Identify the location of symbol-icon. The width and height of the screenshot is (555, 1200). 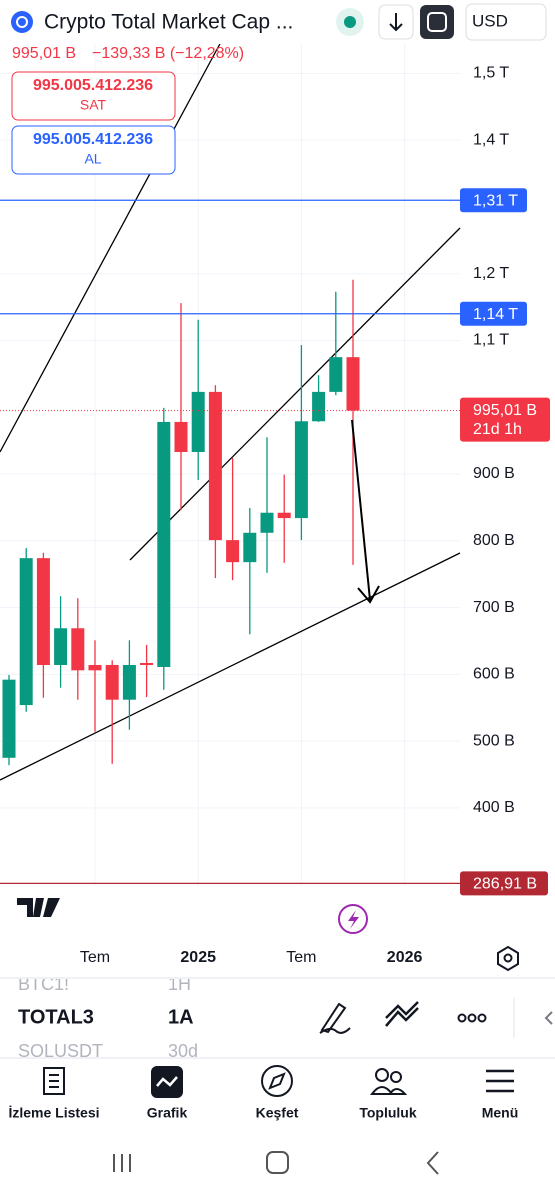
(22, 22).